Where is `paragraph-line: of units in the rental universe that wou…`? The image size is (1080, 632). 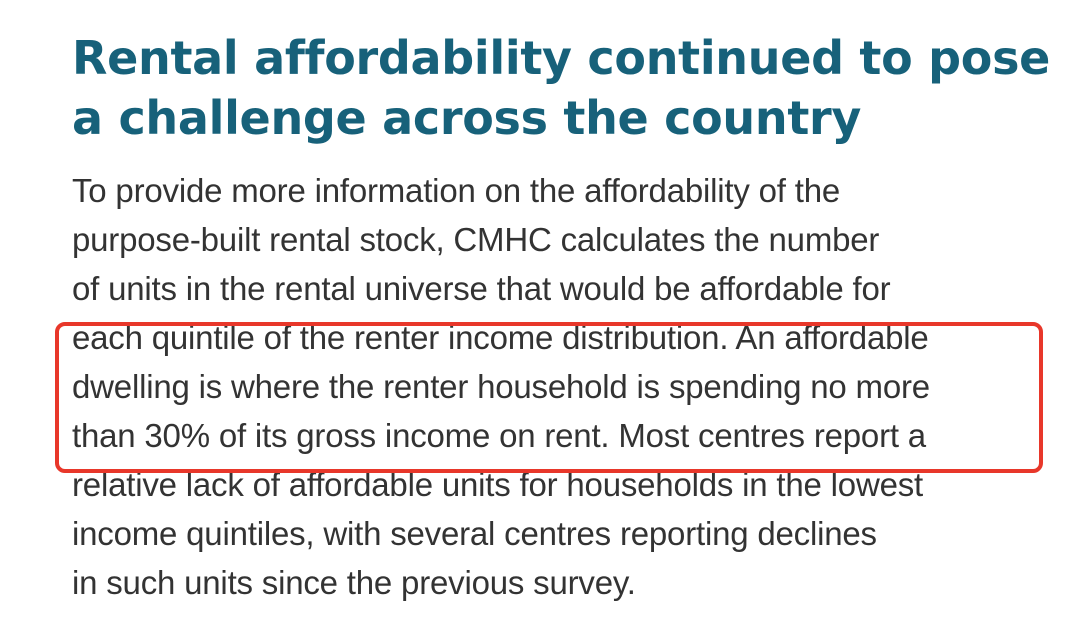 paragraph-line: of units in the rental universe that wou… is located at coordinates (481, 288).